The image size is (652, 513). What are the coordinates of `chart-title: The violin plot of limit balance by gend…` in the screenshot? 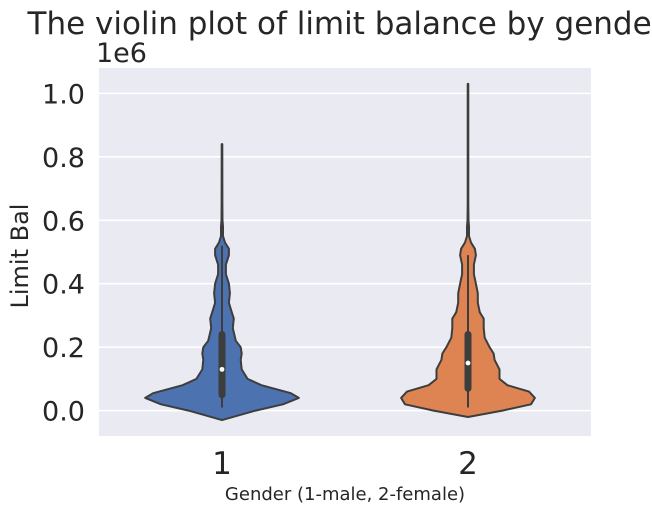 It's located at (339, 24).